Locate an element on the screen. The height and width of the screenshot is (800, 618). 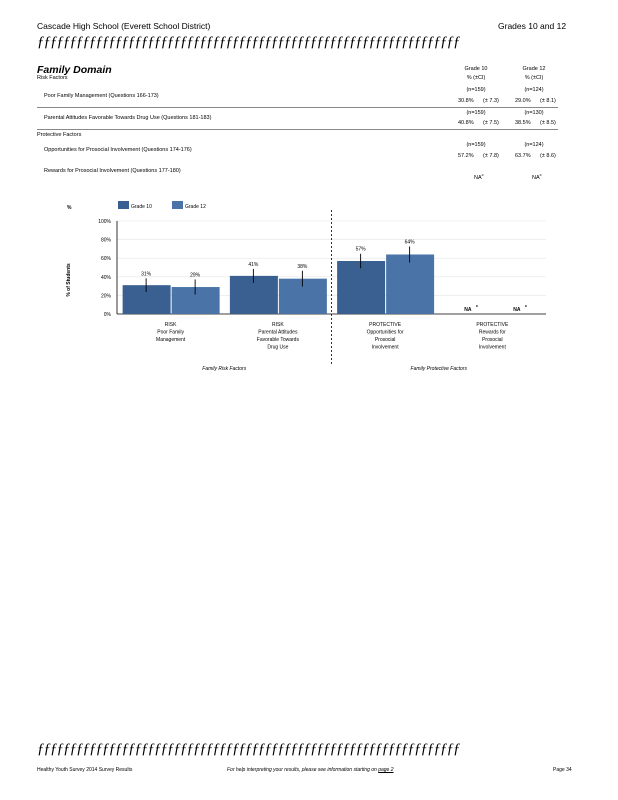
y-tick-label: 0% is located at coordinates (108, 315).